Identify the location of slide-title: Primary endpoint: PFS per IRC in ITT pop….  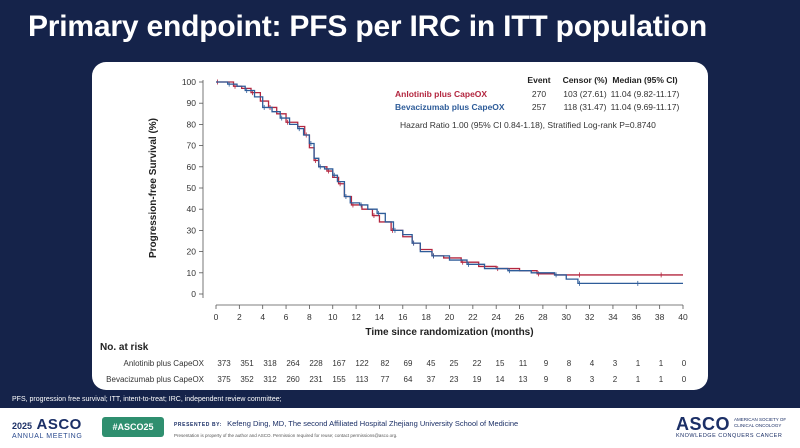
(367, 26).